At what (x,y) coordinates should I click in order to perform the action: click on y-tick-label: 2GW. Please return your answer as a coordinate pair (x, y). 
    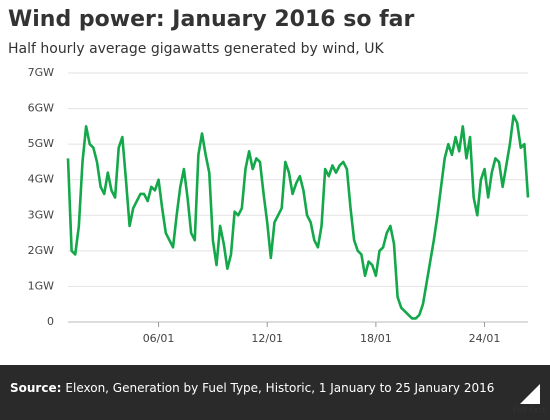
    Looking at the image, I should click on (41, 250).